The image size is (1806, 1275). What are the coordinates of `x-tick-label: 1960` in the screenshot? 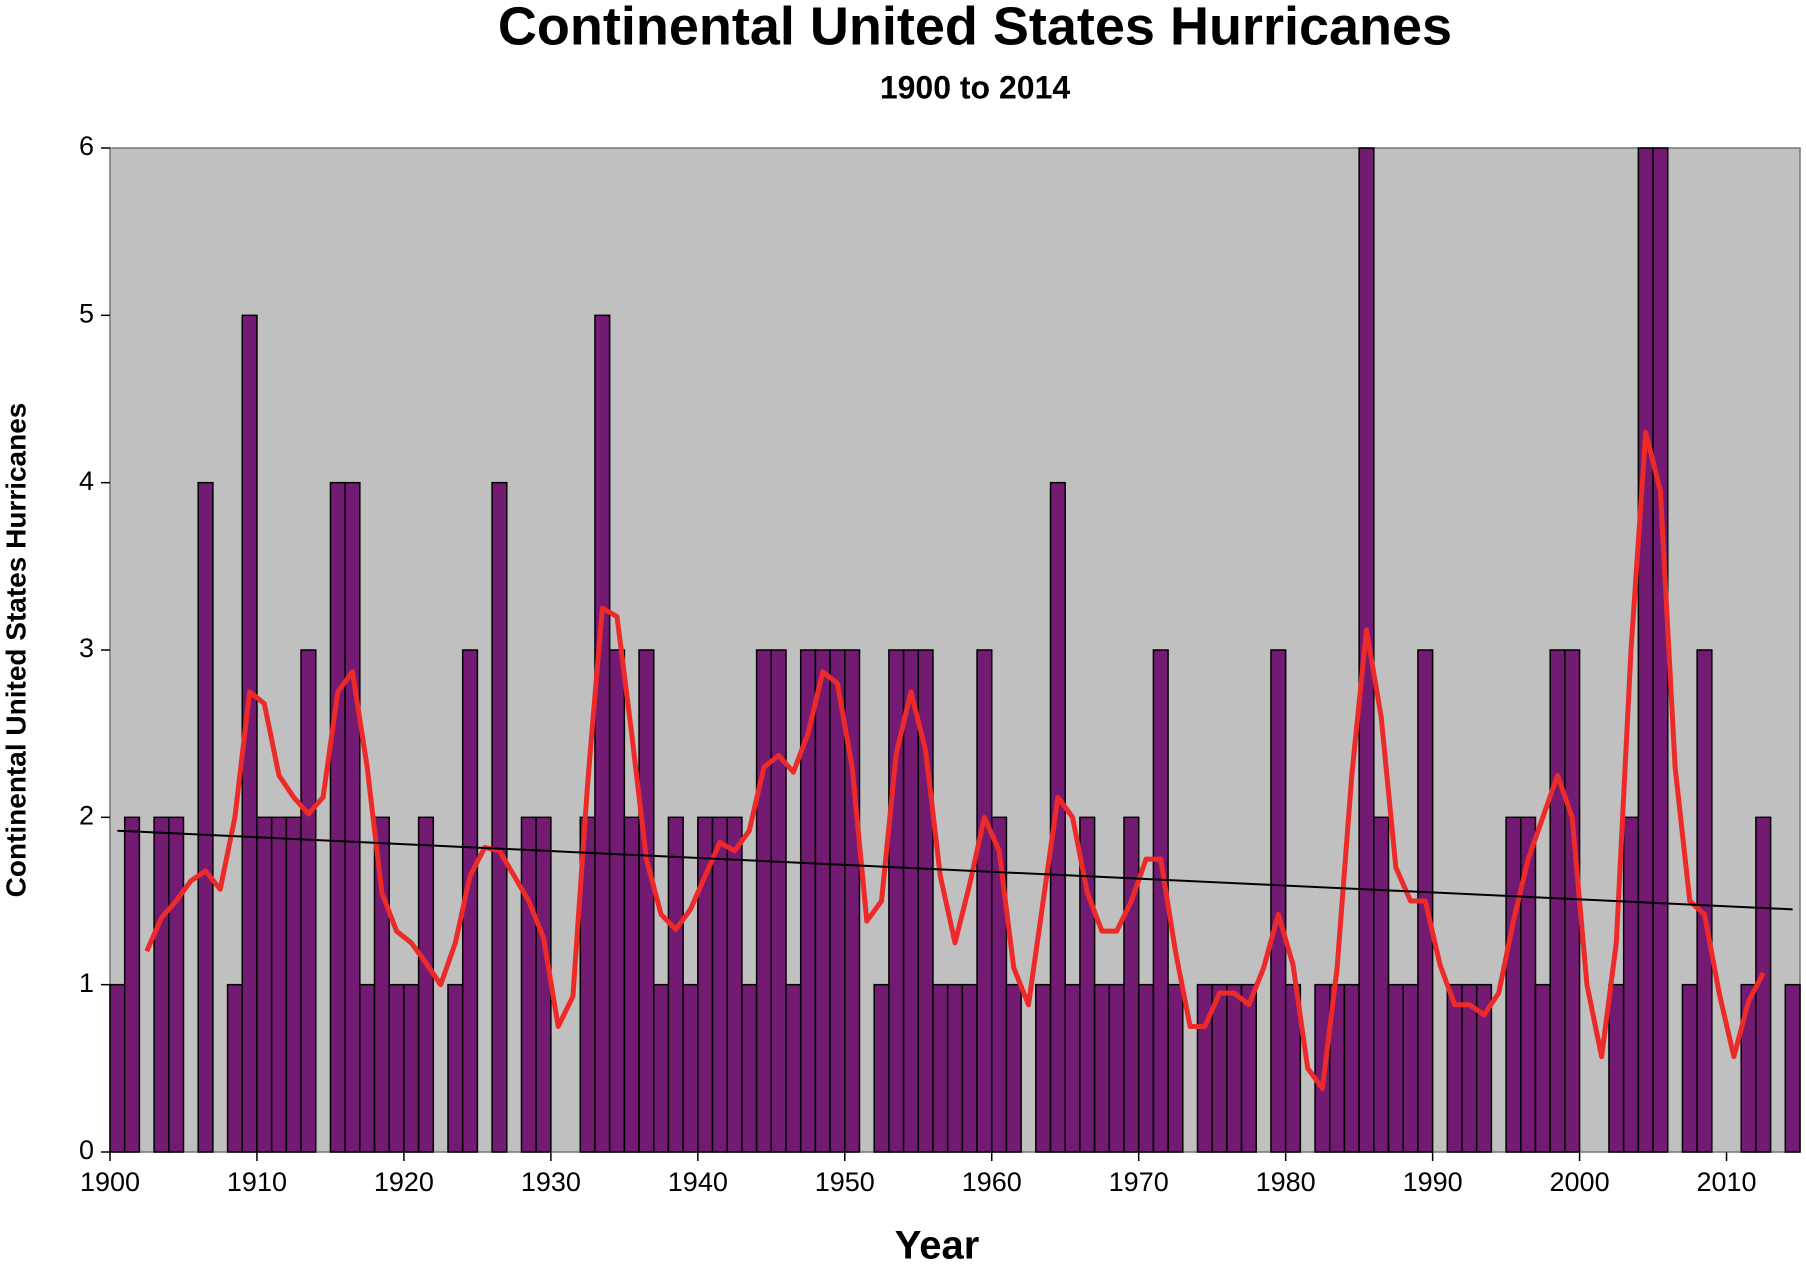 It's located at (992, 1182).